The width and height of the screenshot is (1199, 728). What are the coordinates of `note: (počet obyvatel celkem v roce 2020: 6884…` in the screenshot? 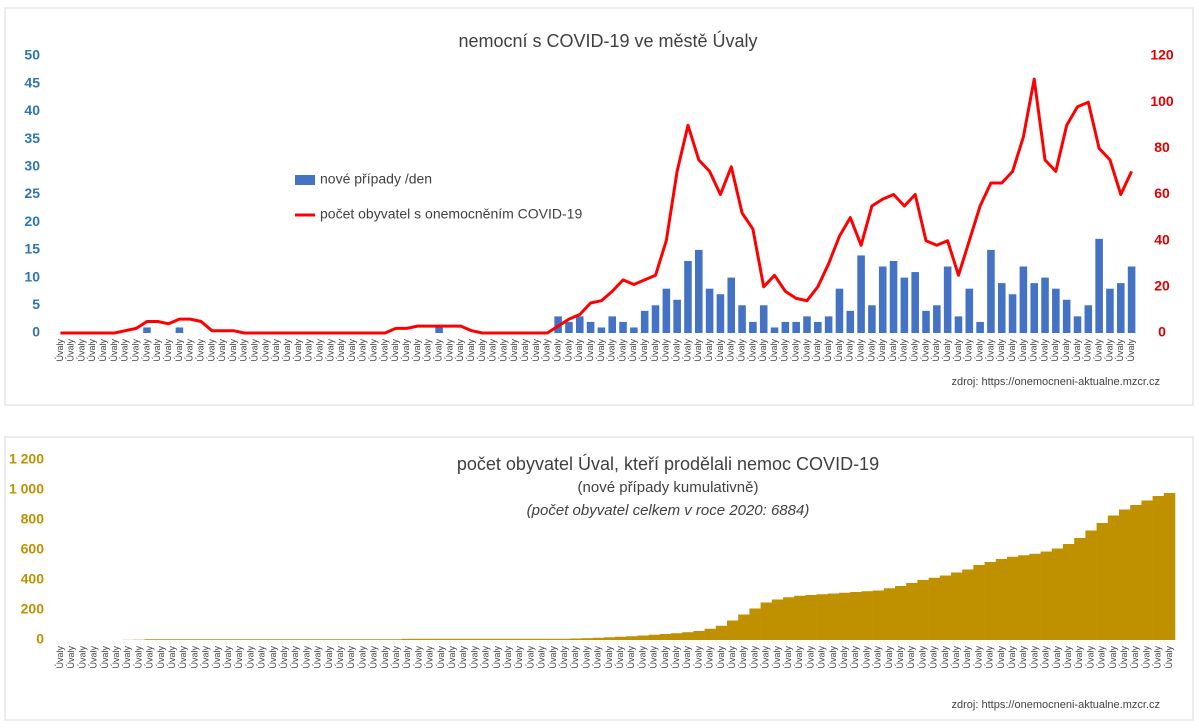 It's located at (668, 510).